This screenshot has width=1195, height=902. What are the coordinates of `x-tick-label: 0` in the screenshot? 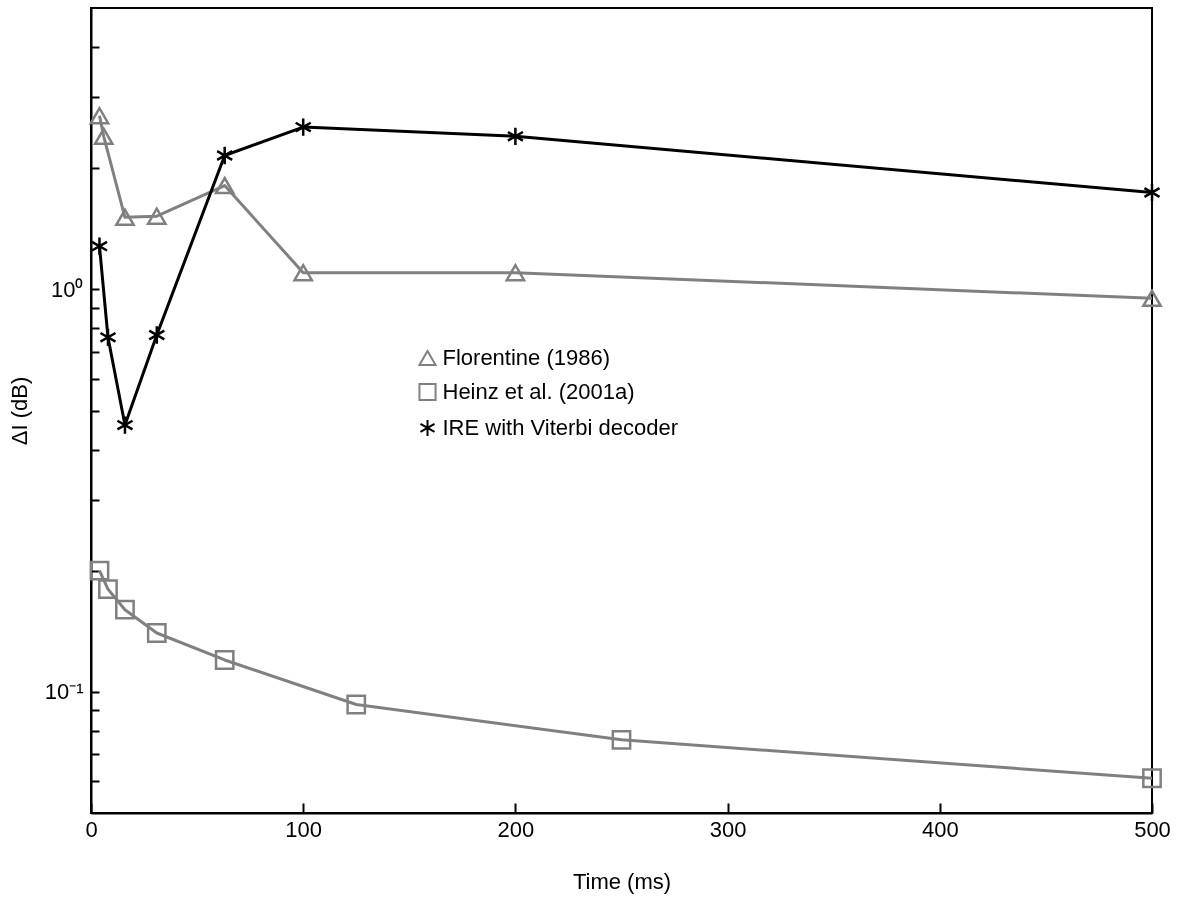 It's located at (91, 829).